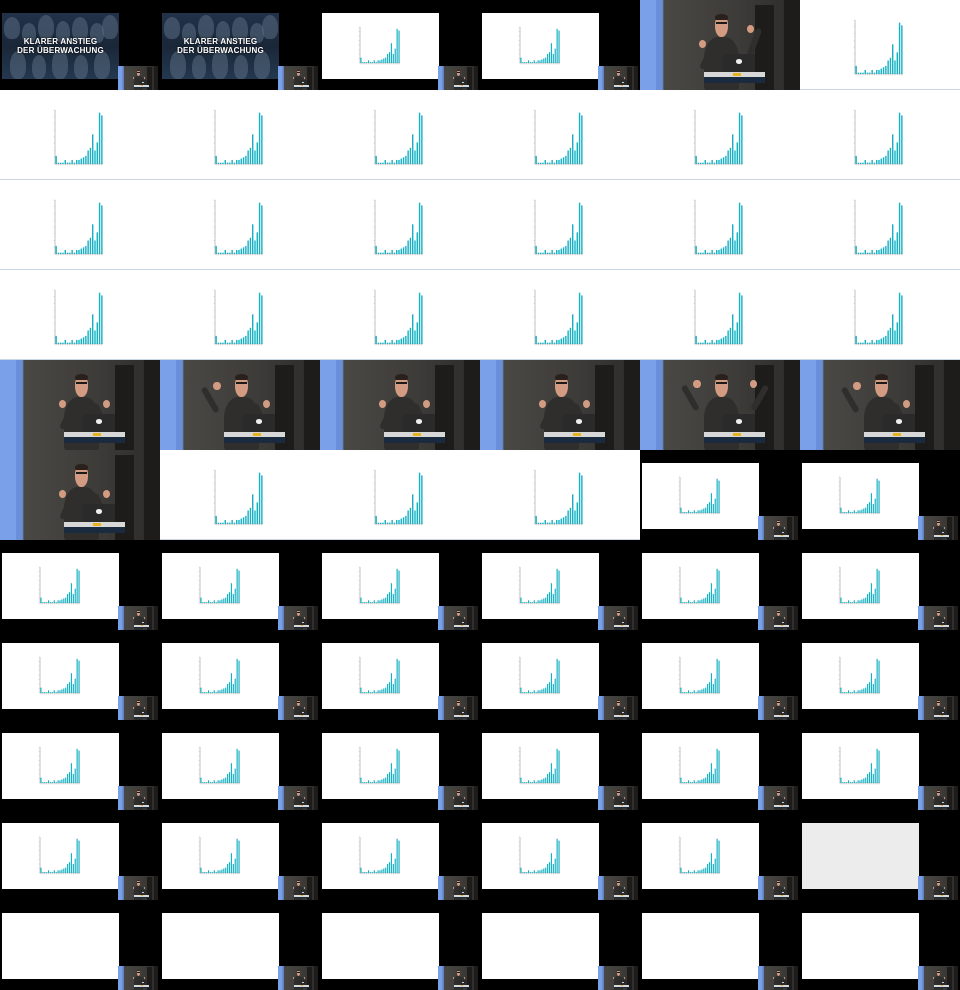  I want to click on stage-door, so click(629, 708).